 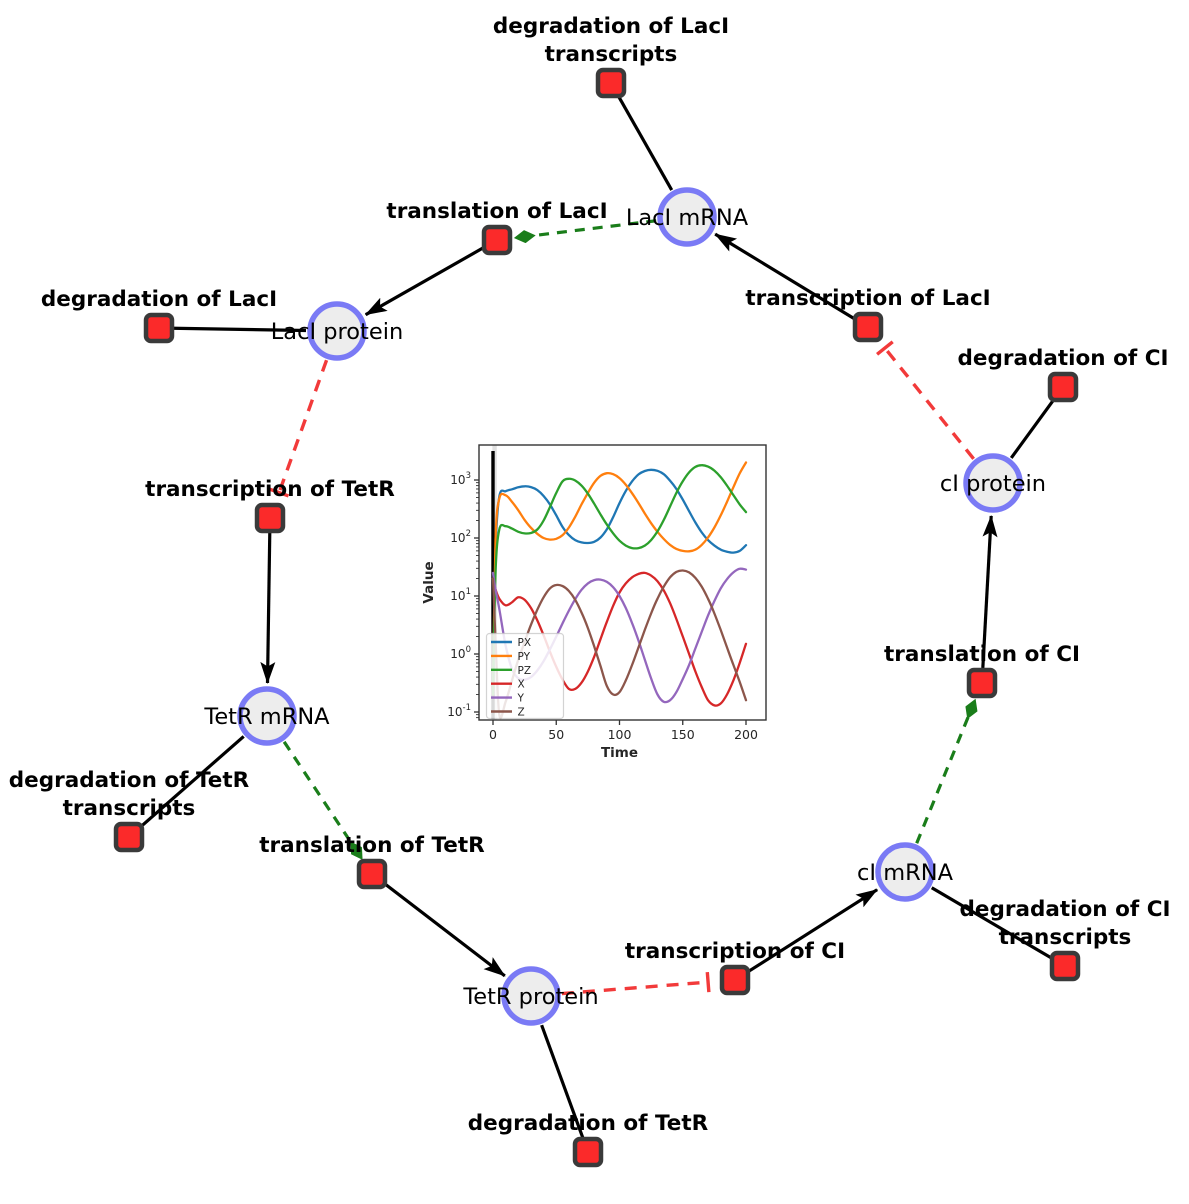 I want to click on y-tick-label: 10⁰, so click(x=460, y=653).